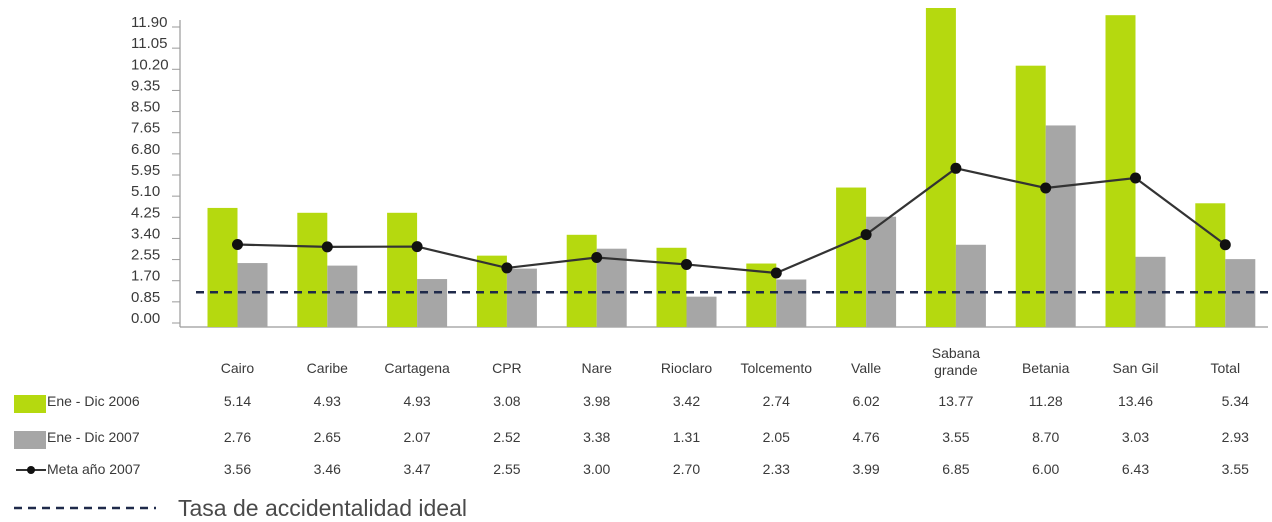 The width and height of the screenshot is (1272, 522). What do you see at coordinates (865, 469) in the screenshot?
I see `value-cell: 3.99` at bounding box center [865, 469].